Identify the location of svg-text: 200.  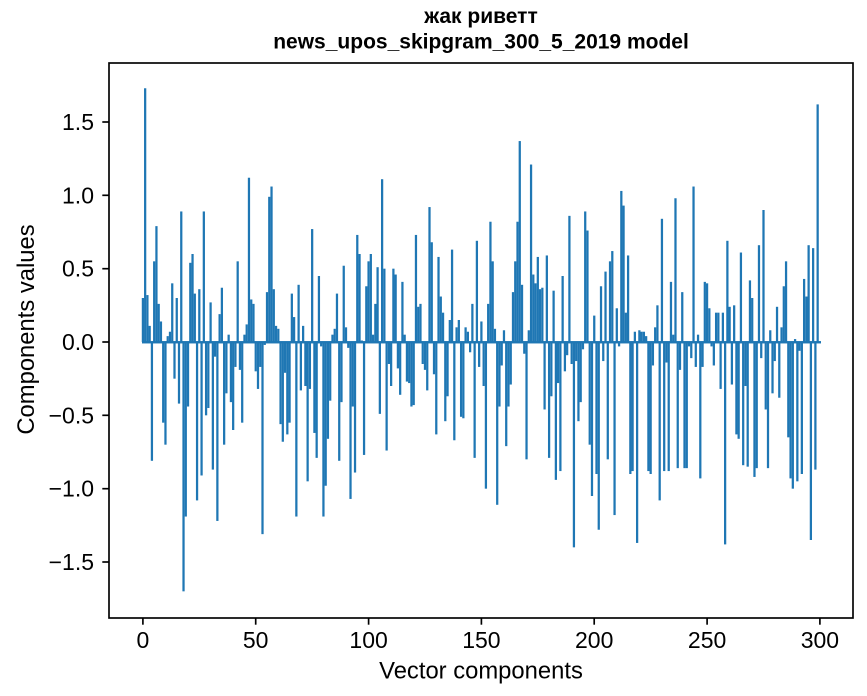
(594, 640).